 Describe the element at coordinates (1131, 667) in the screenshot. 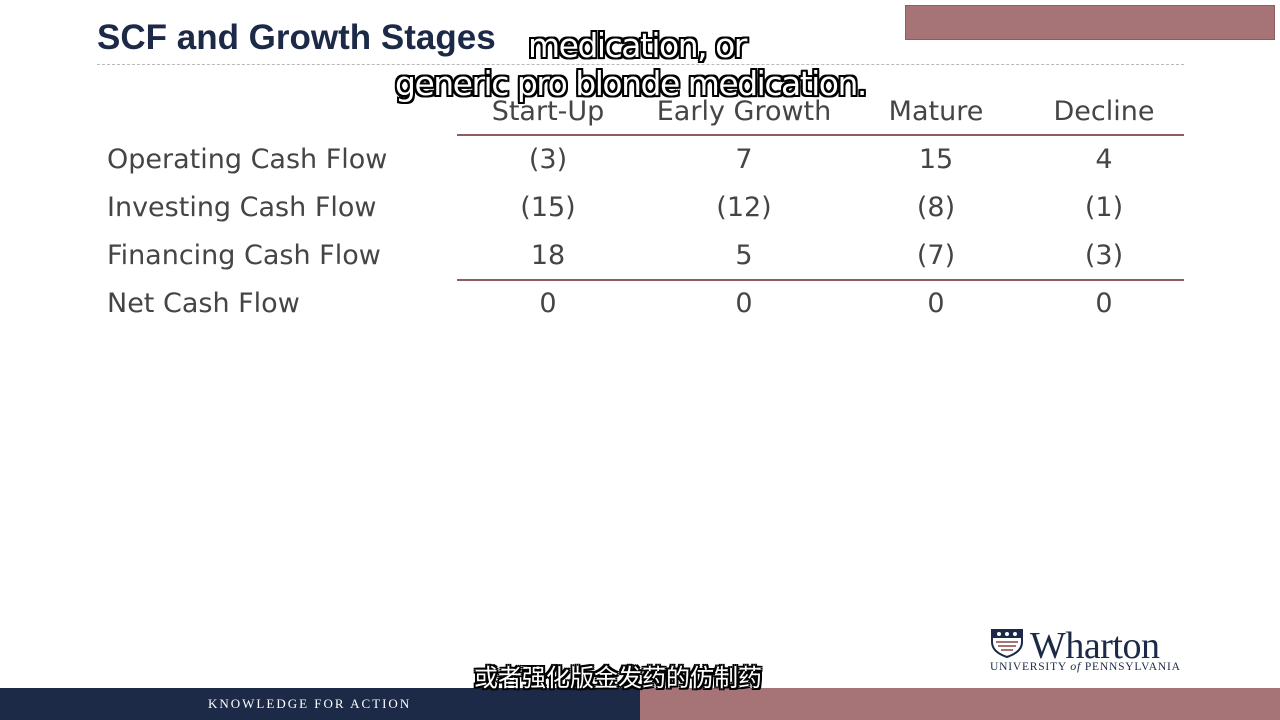

I see `logo-subtitle-part2: PENNSYLVANIA` at that location.